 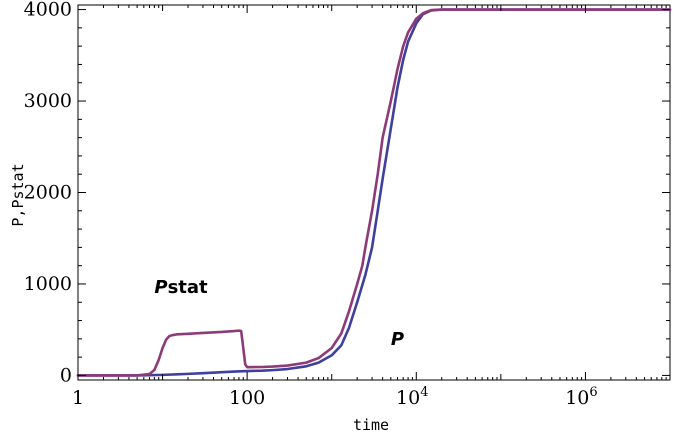 I want to click on annotation-p: P, so click(x=397, y=339).